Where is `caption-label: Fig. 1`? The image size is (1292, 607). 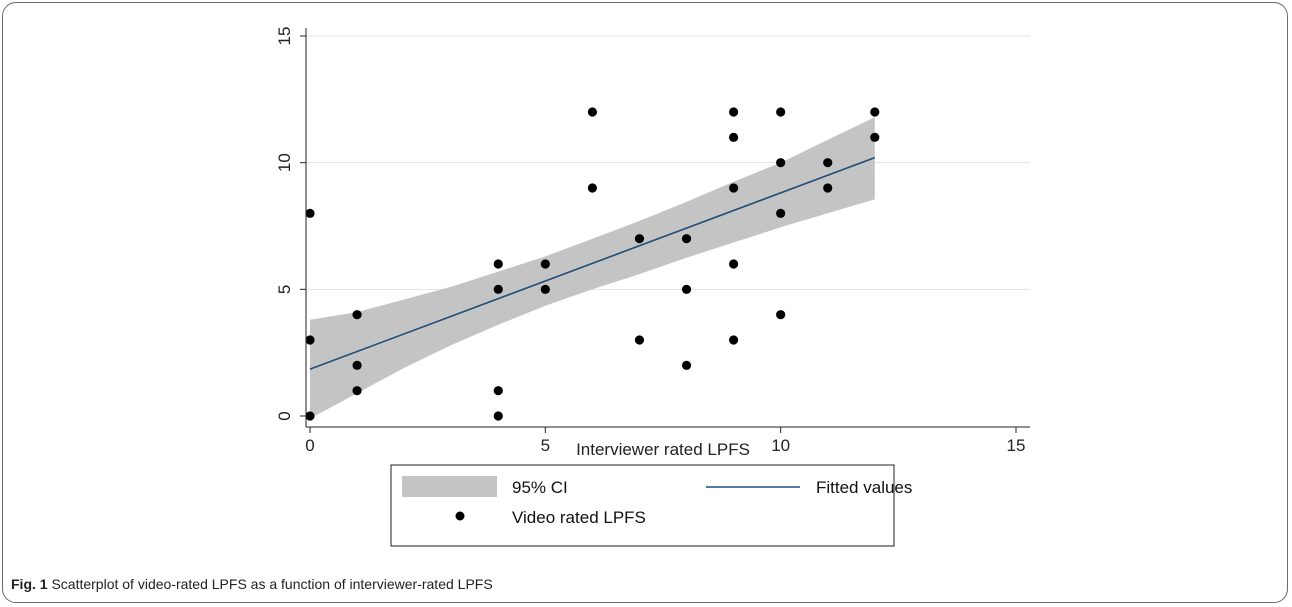
caption-label: Fig. 1 is located at coordinates (29, 584).